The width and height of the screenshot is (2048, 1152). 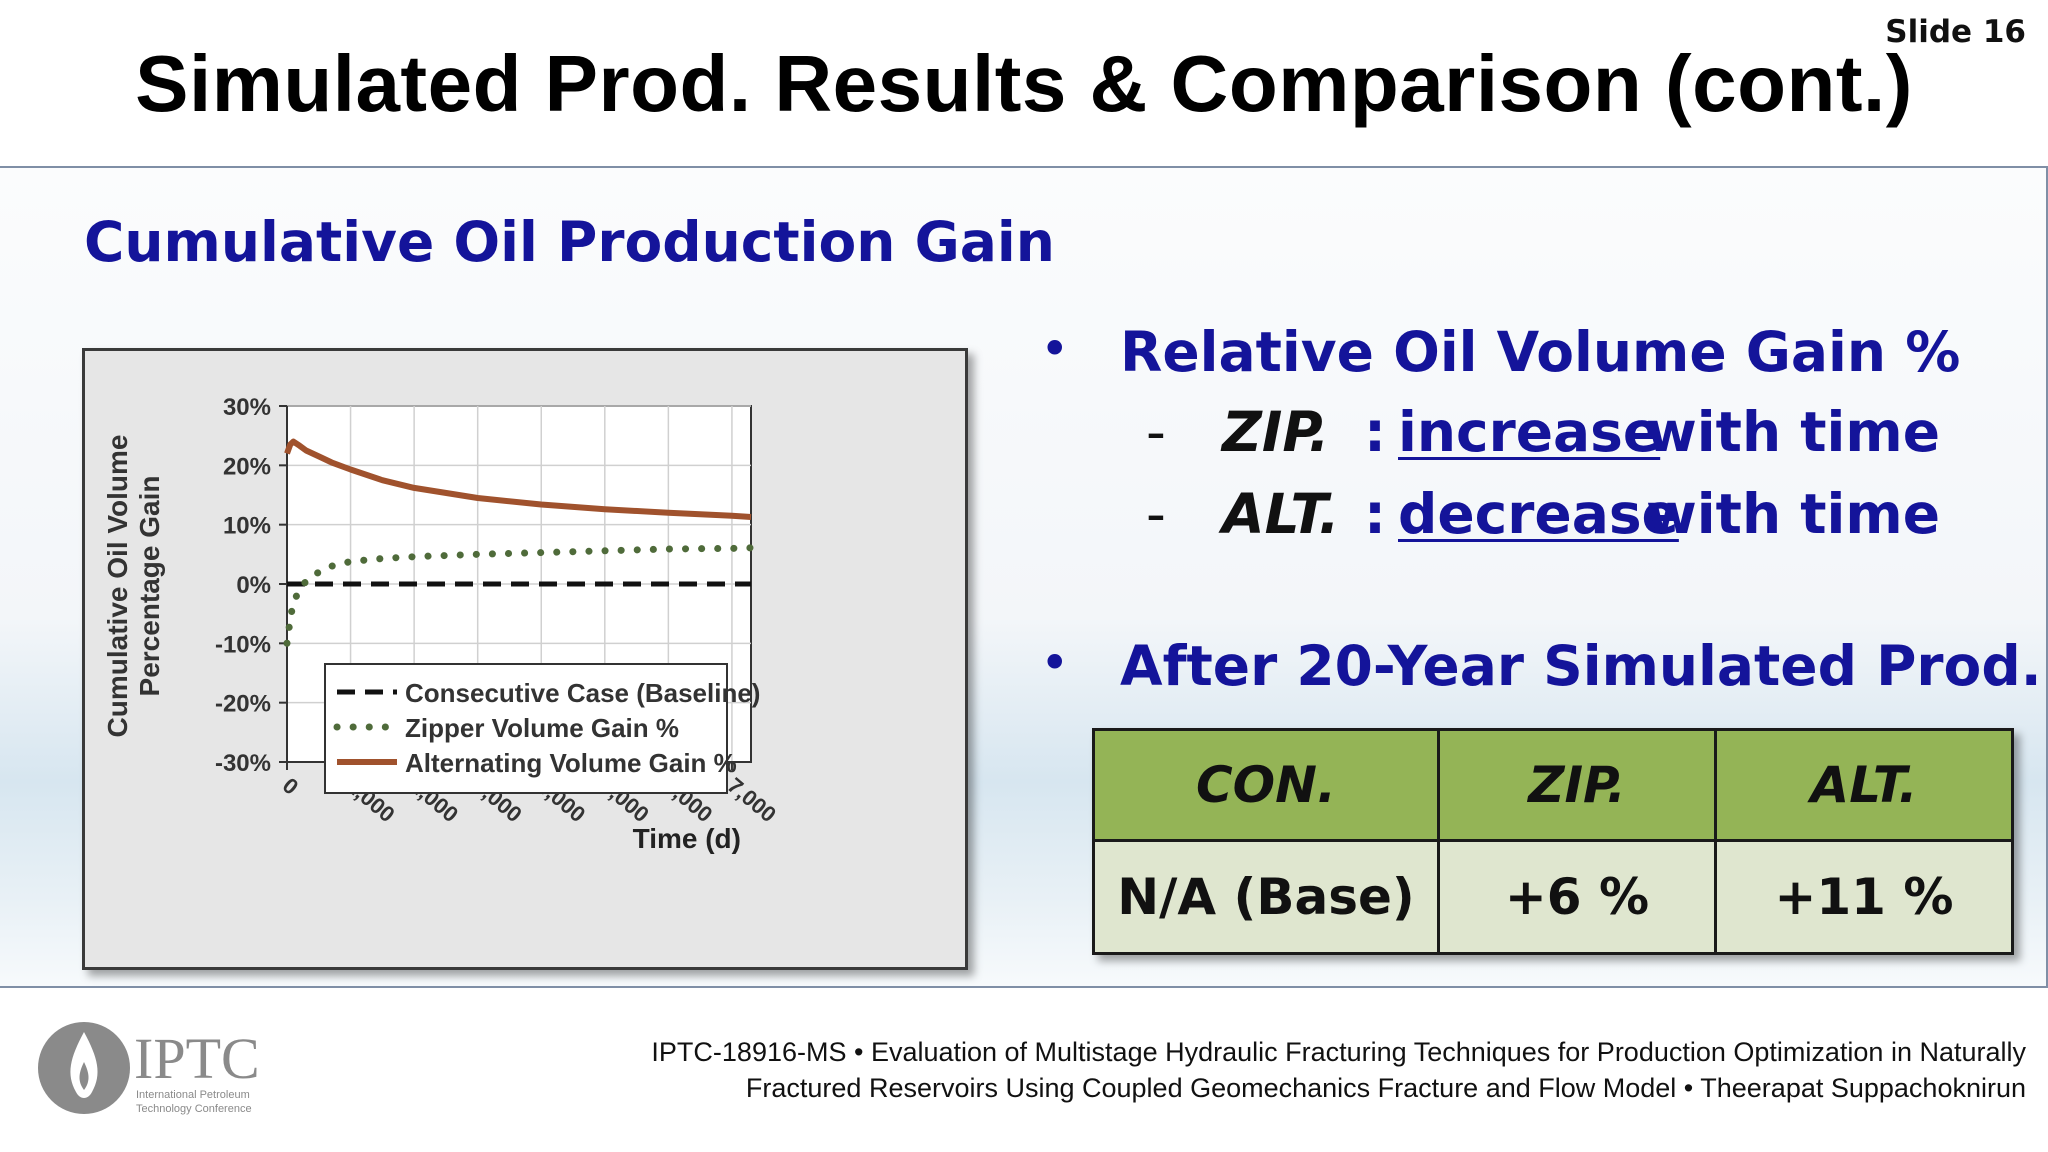 What do you see at coordinates (1276, 432) in the screenshot?
I see `sub-term-zip: ZIP.` at bounding box center [1276, 432].